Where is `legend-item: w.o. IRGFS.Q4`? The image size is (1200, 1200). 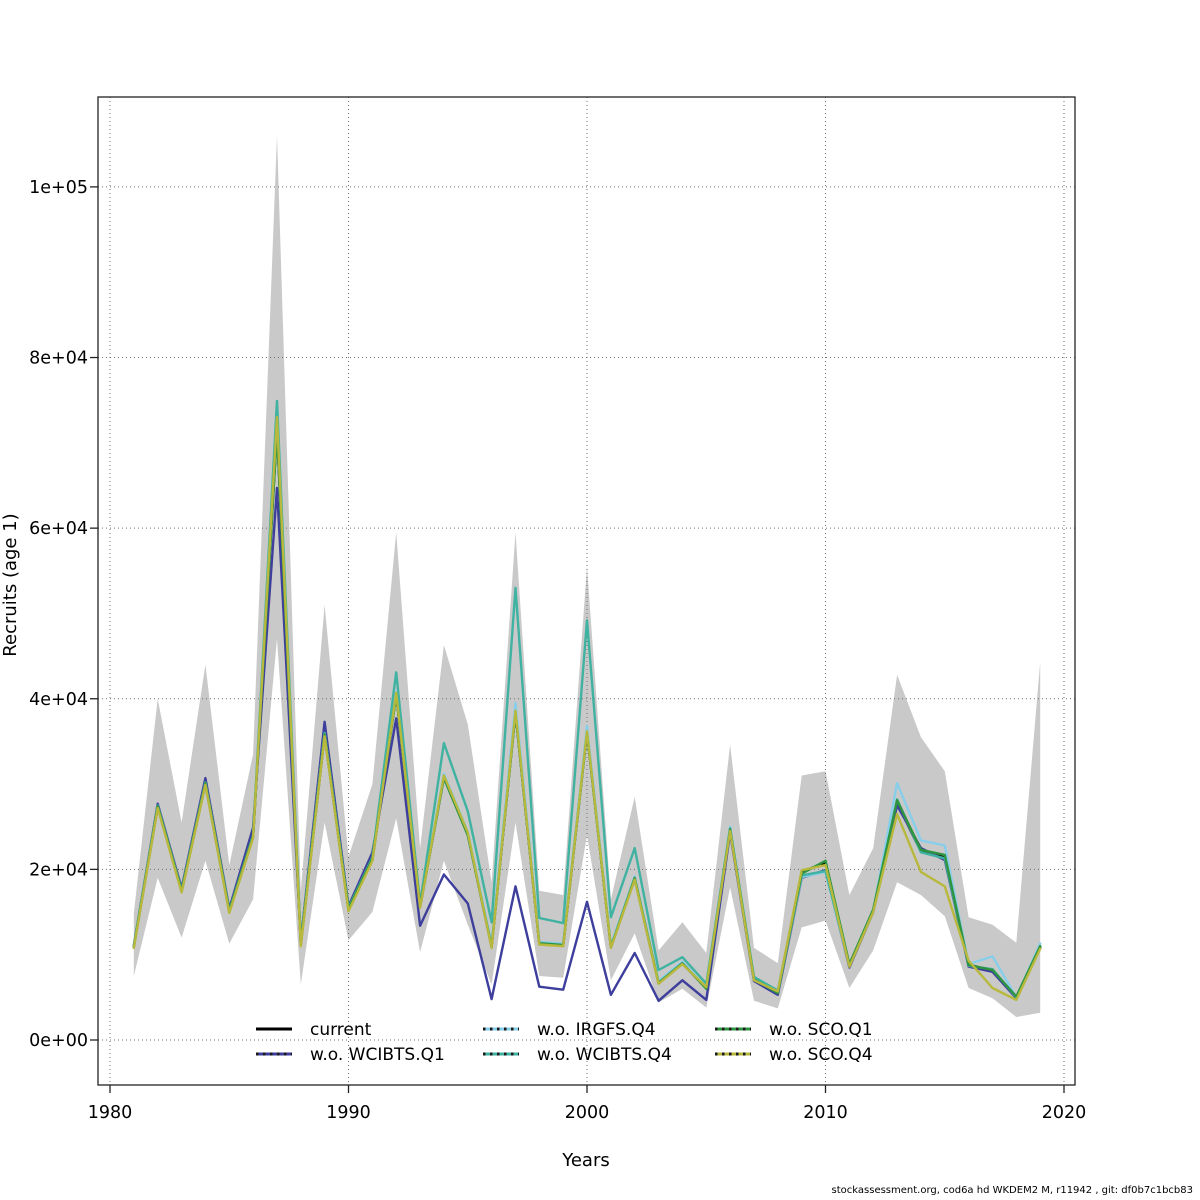
legend-item: w.o. IRGFS.Q4 is located at coordinates (569, 1030).